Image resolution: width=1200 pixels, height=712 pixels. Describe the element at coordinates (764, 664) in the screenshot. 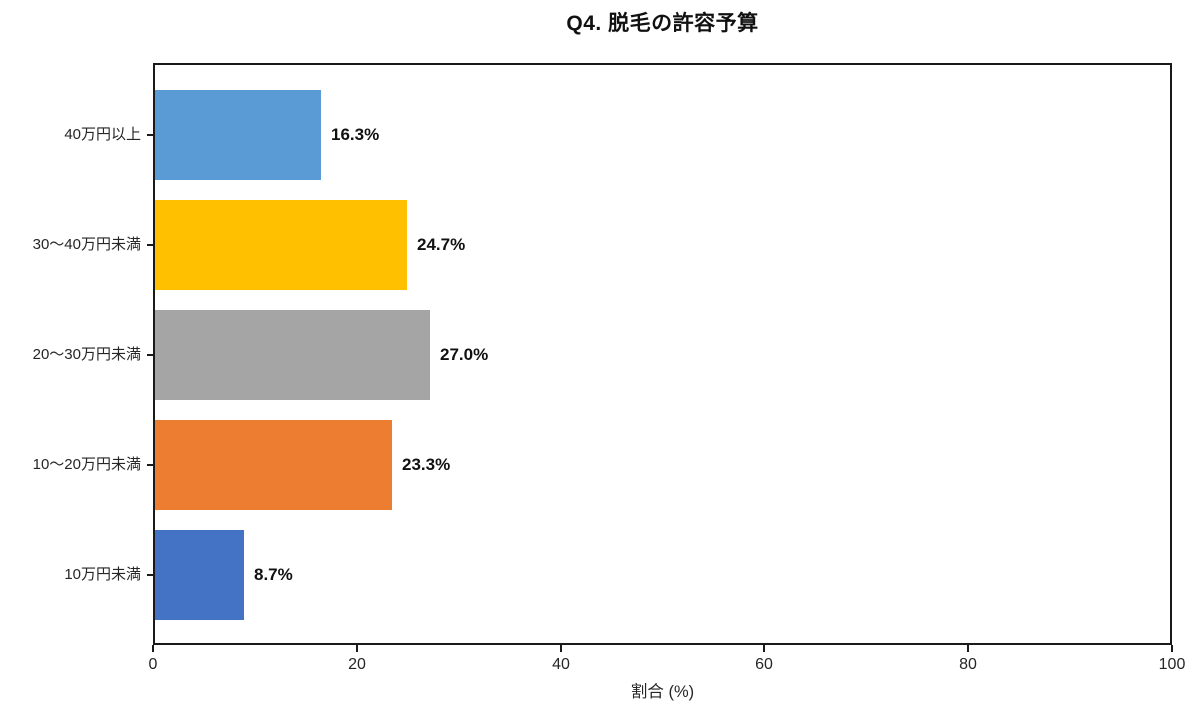

I see `x-tick-label: 60` at that location.